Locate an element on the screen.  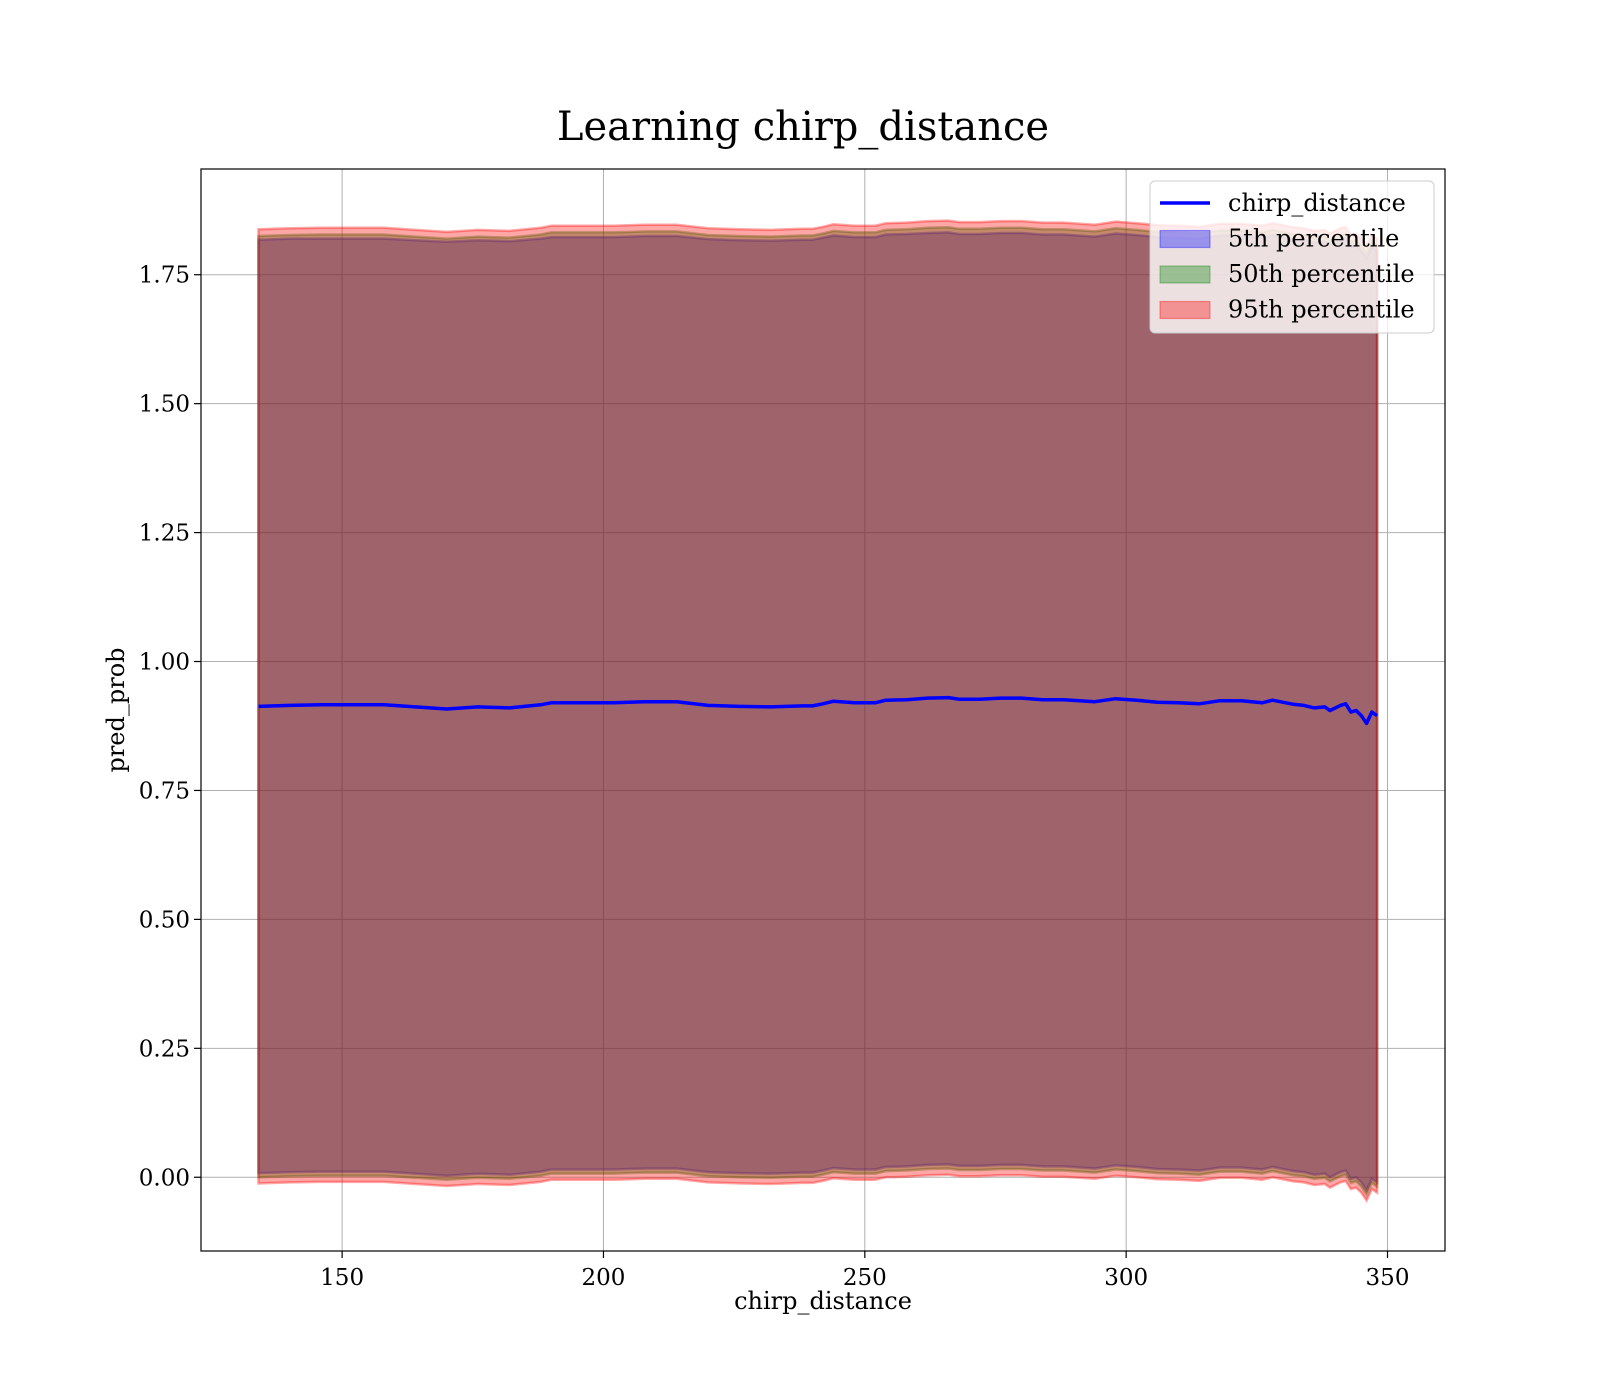
y-axis: 0.00 0.25 0.50 0.75 1.00 1.25 1.50 1.75 is located at coordinates (170, 727).